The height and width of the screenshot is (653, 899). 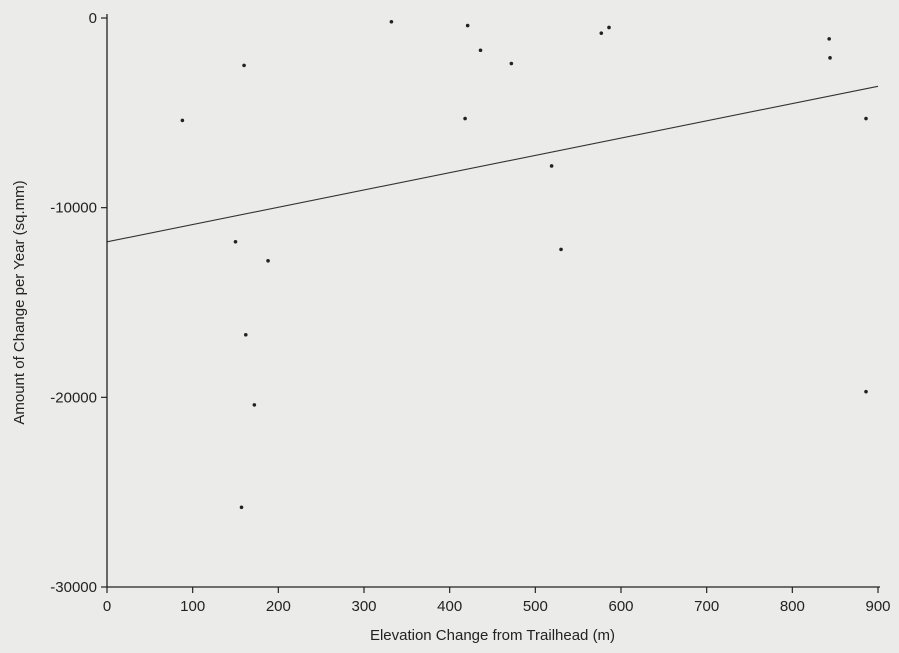 What do you see at coordinates (363, 606) in the screenshot?
I see `x-tick-label: 300` at bounding box center [363, 606].